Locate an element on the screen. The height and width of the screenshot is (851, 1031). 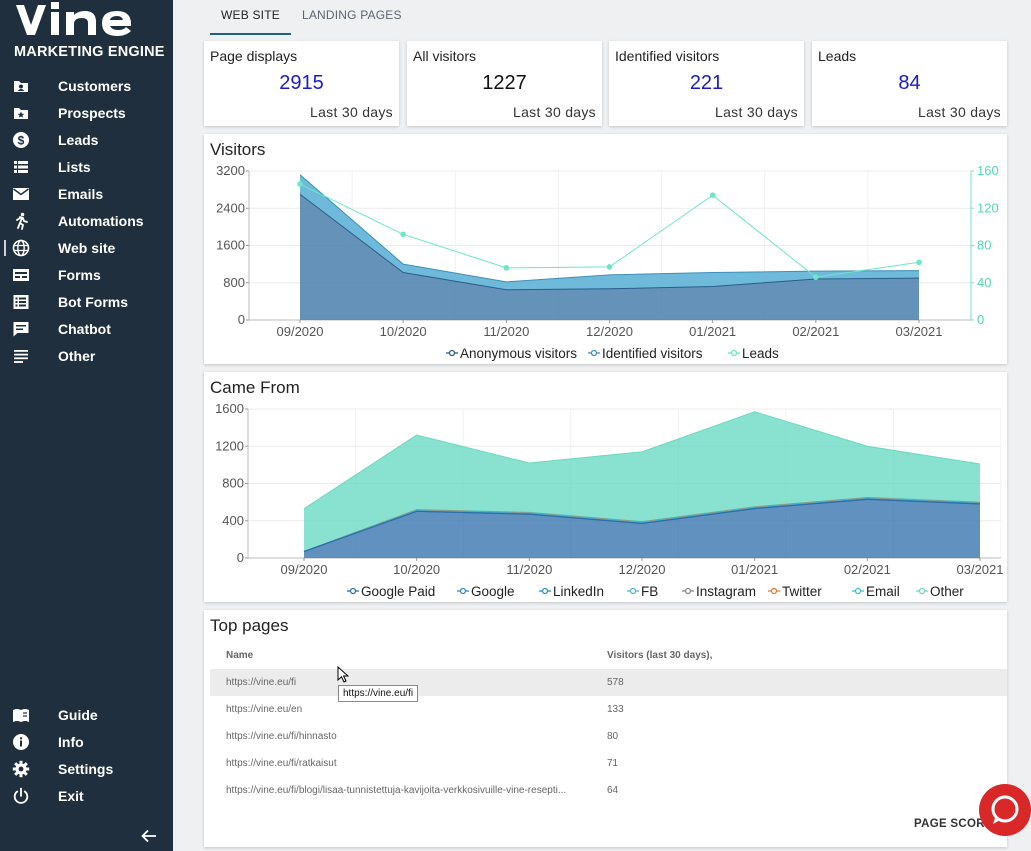
nav-item-other: Other is located at coordinates (86, 355).